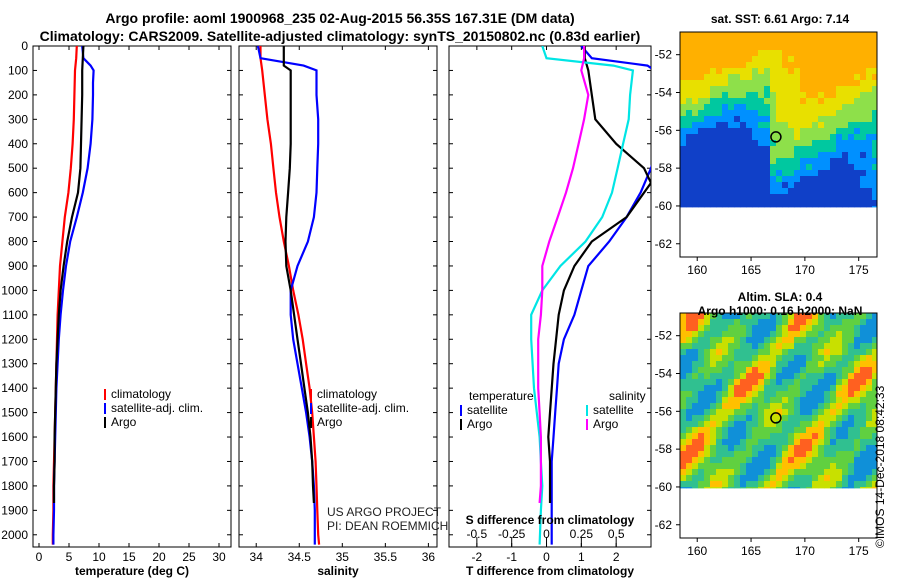 The width and height of the screenshot is (900, 580). I want to click on map-frame, so click(778, 425).